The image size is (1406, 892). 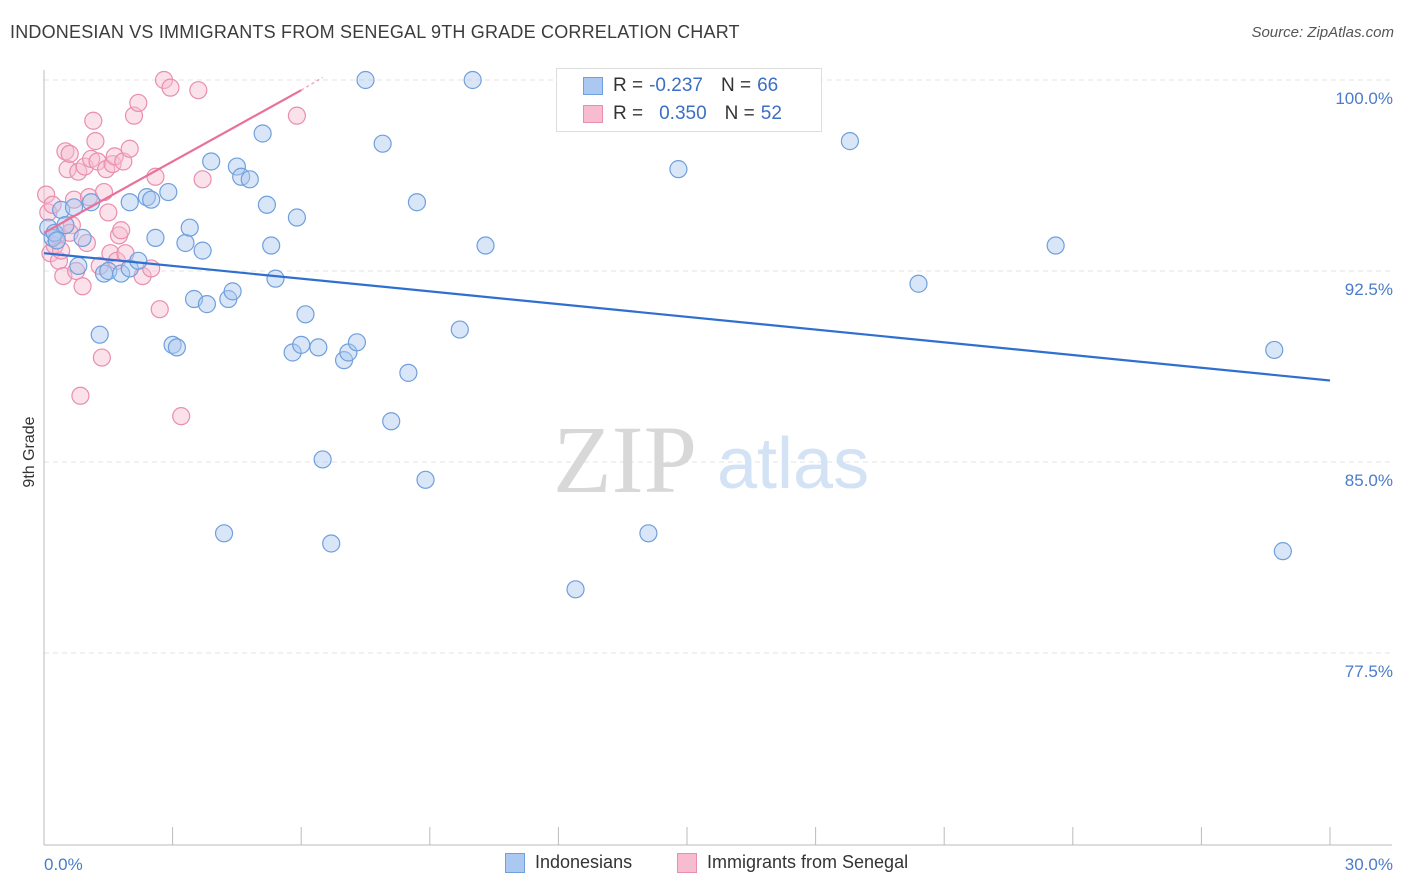 I want to click on legend-row-senegal: R = 0.350 N = 52, so click(x=682, y=114).